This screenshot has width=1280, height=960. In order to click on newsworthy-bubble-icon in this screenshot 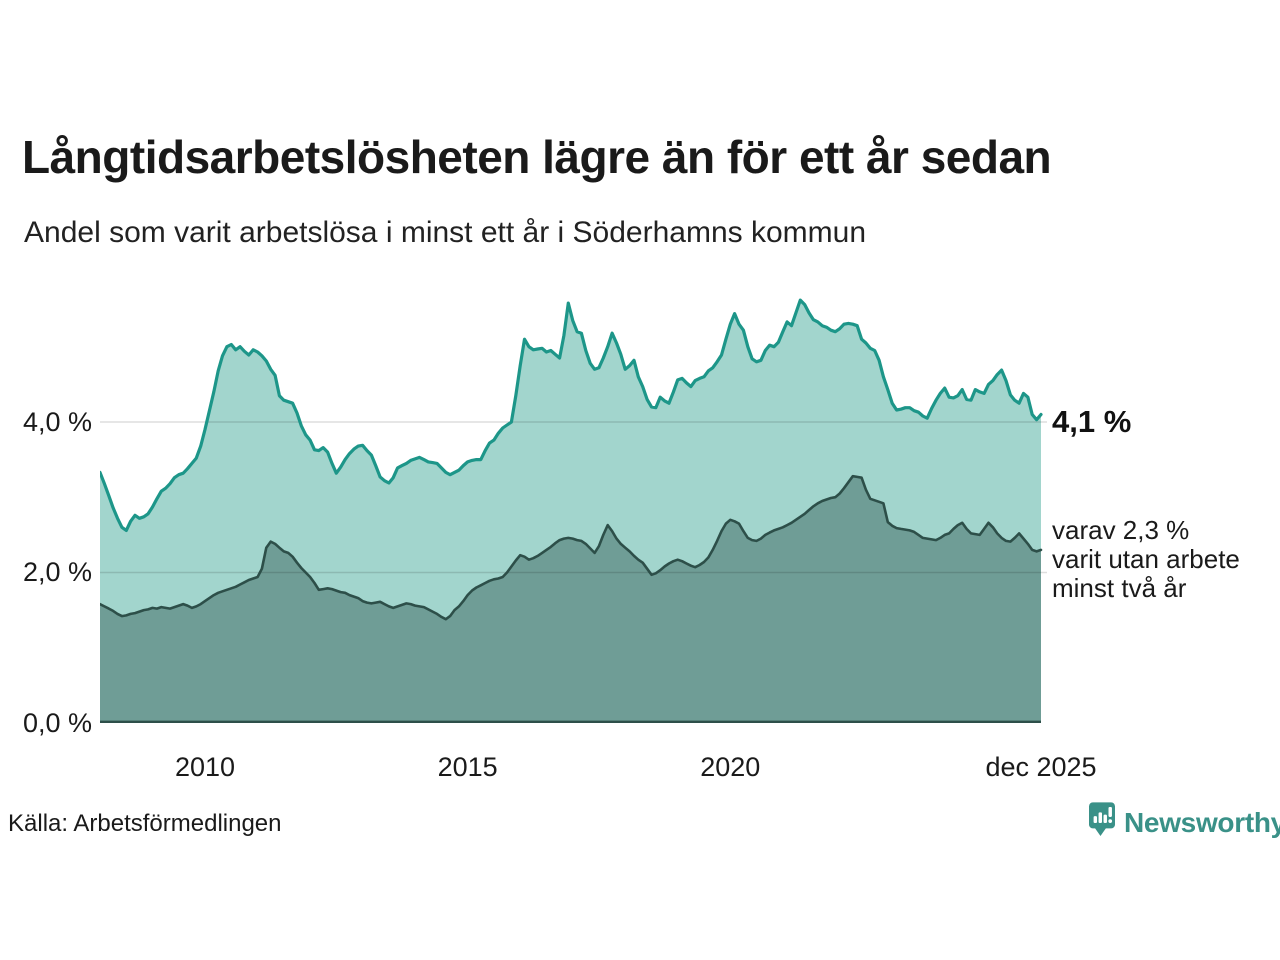, I will do `click(1102, 819)`.